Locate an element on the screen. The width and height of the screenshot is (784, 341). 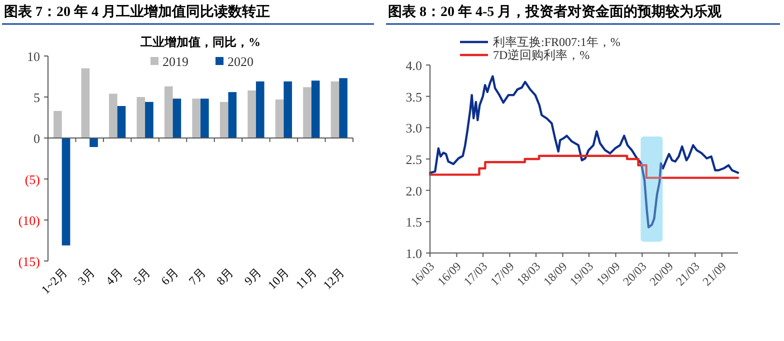
x-tick-label: 4月 is located at coordinates (114, 276).